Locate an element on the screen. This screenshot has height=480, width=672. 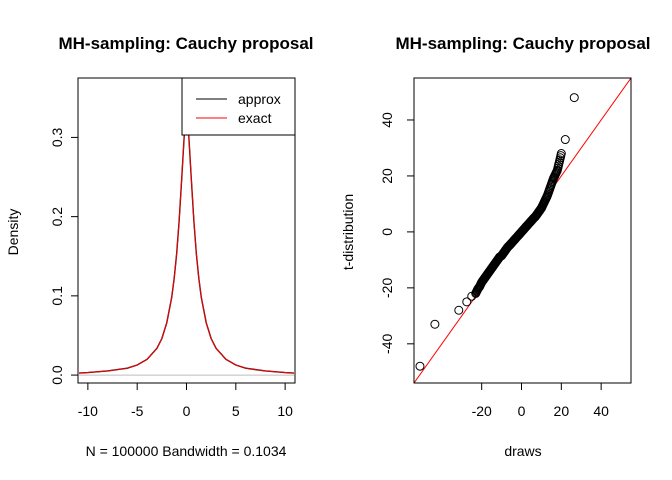
legend-label-exact: exact is located at coordinates (255, 118).